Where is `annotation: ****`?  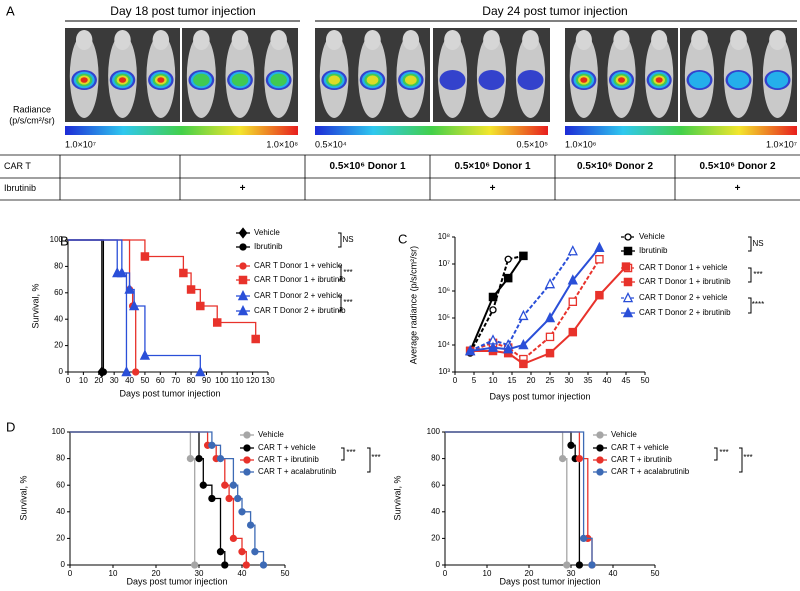
annotation: **** is located at coordinates (758, 304).